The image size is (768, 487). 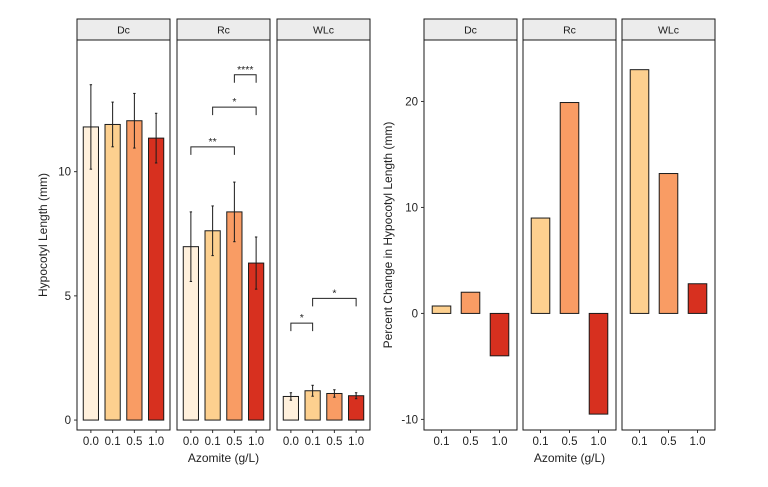 I want to click on panel-rc: Rc0.0 0.1 0.5 1.0*******, so click(x=223, y=233).